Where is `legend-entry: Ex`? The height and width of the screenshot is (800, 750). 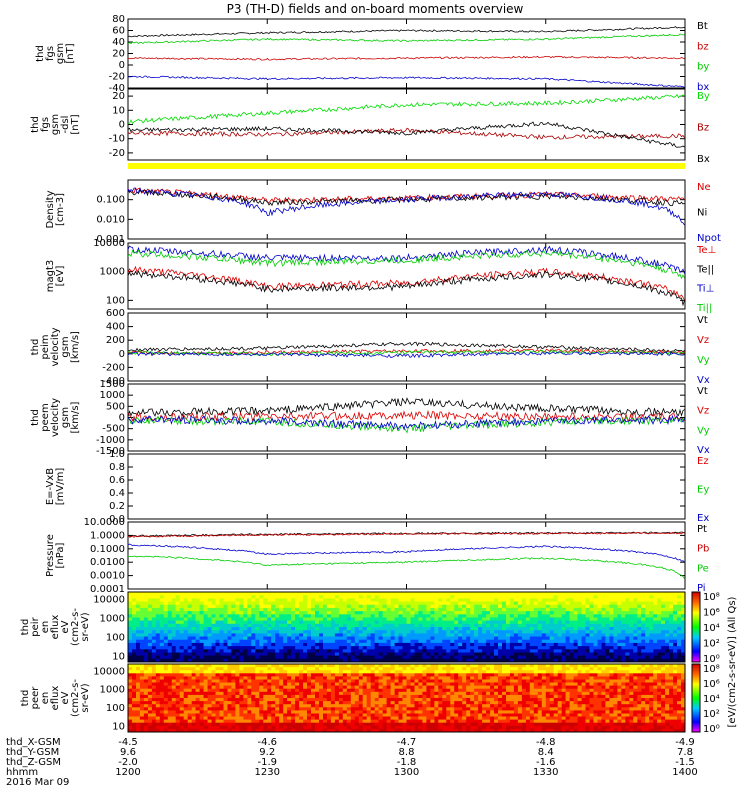
legend-entry: Ex is located at coordinates (703, 518).